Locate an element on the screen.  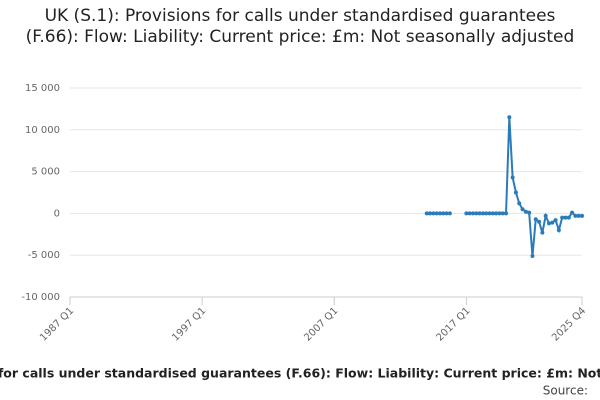
source: Source: is located at coordinates (565, 391).